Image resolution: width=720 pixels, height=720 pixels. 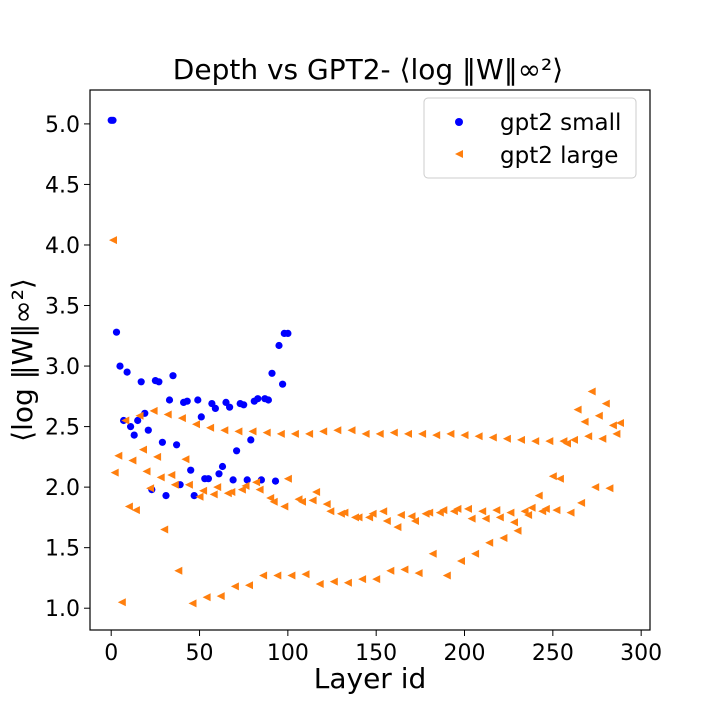 What do you see at coordinates (288, 653) in the screenshot?
I see `x-tick-label-100: 100` at bounding box center [288, 653].